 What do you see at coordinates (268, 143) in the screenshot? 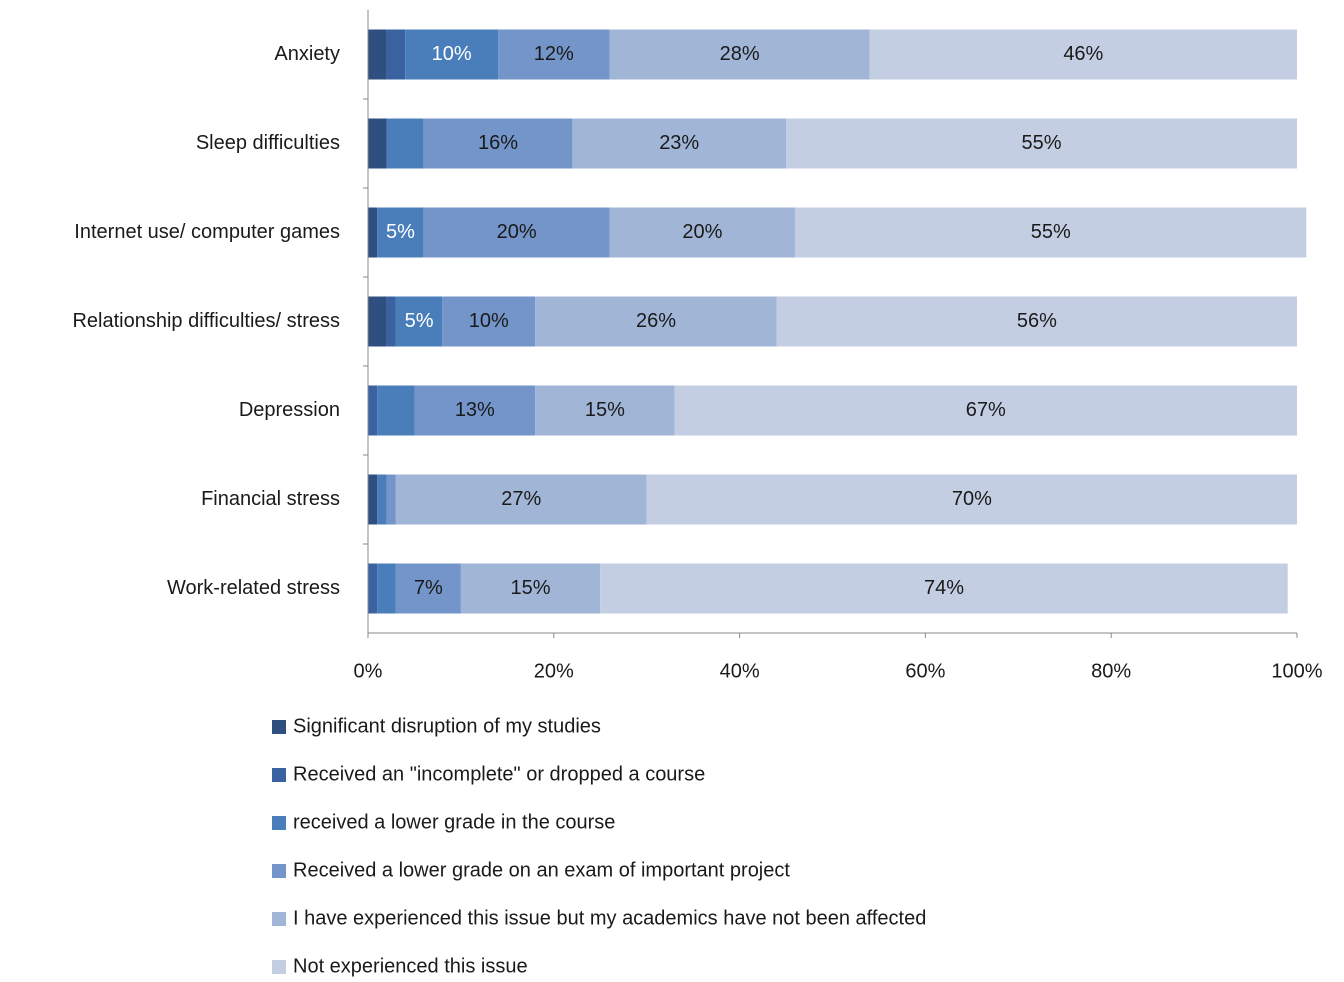
I see `y-tick-label: Sleep difficulties` at bounding box center [268, 143].